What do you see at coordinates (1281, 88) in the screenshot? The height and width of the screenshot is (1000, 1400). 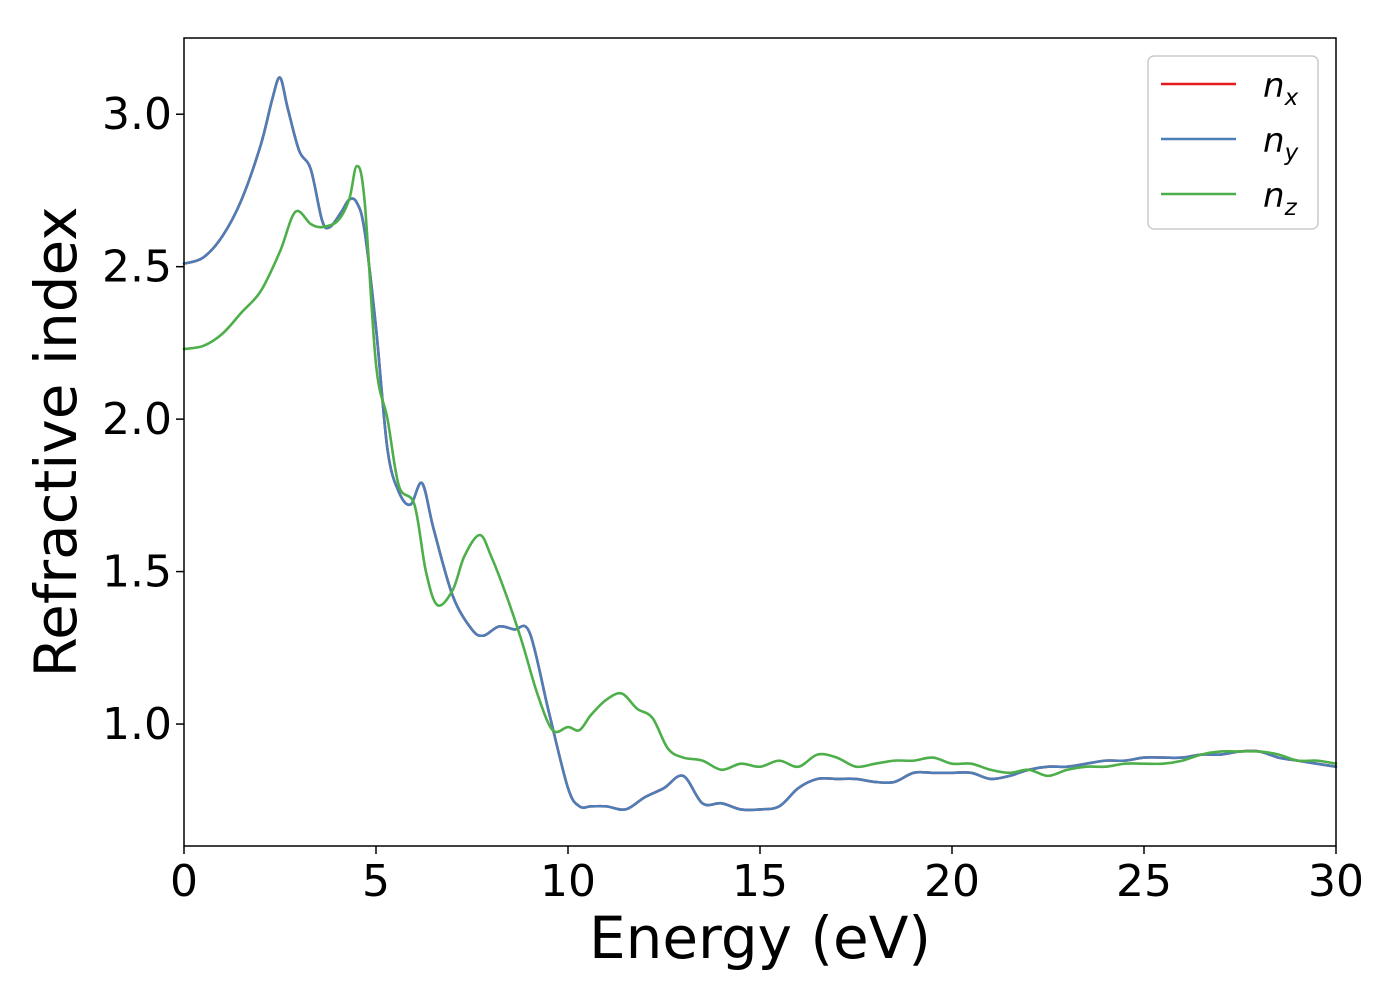 I see `legend-label: nx` at bounding box center [1281, 88].